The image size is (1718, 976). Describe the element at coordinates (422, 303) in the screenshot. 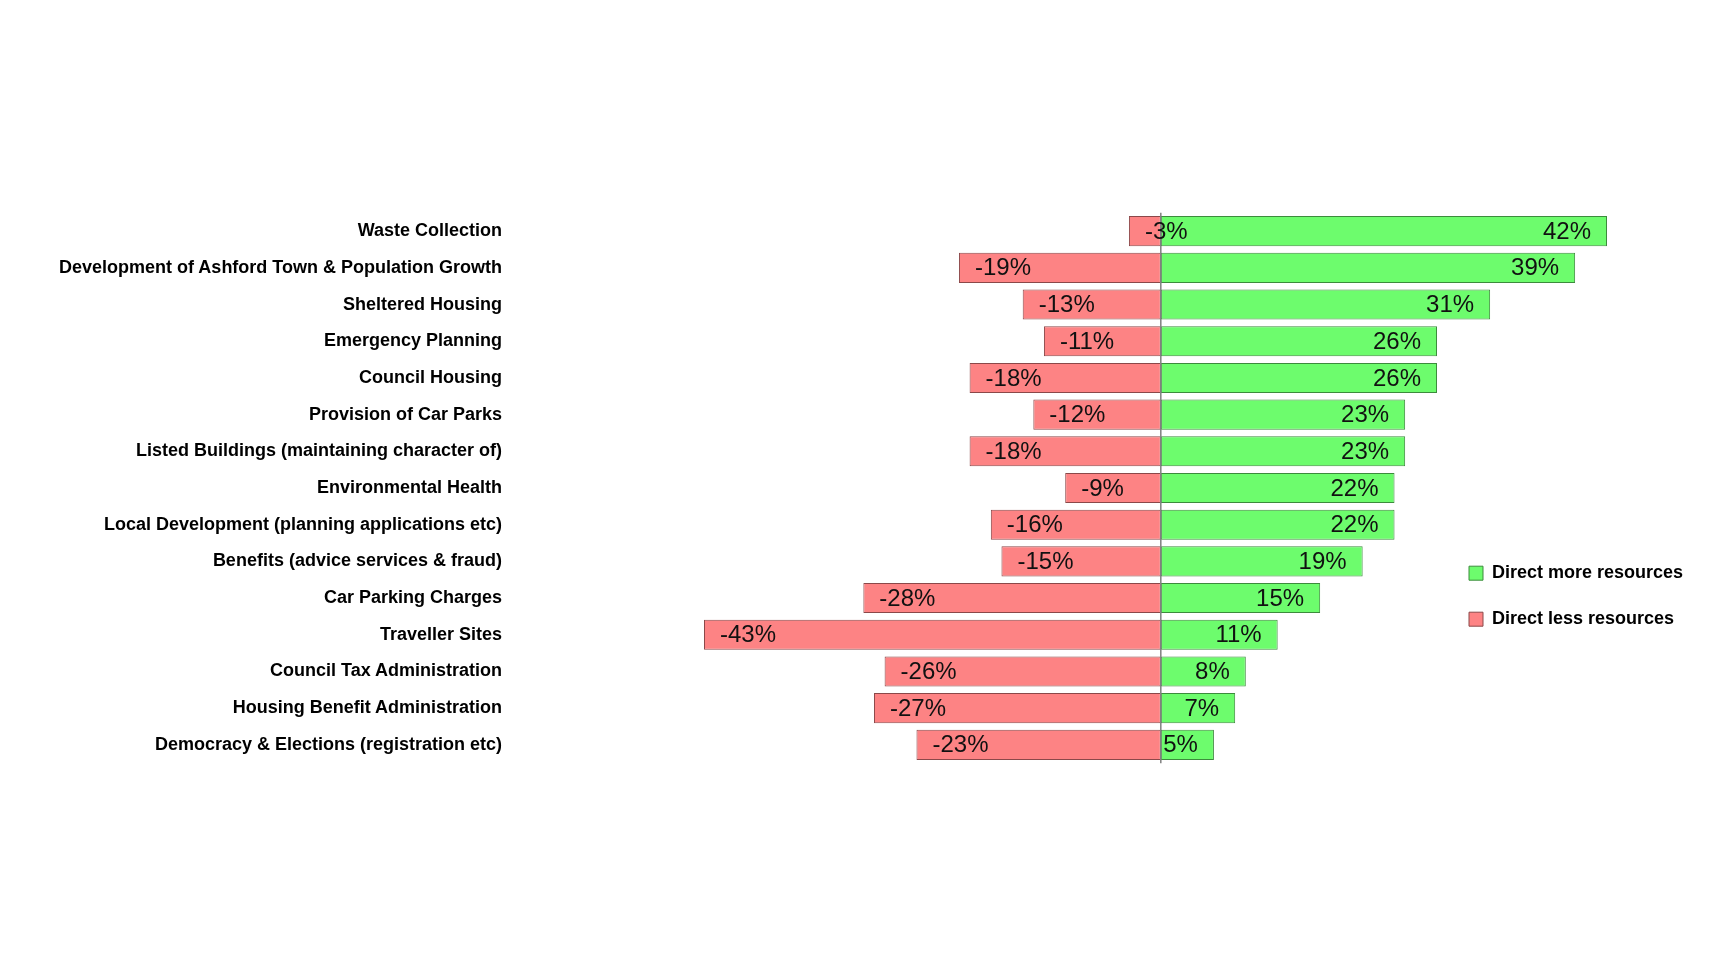

I see `y-tick-label: Sheltered Housing` at that location.